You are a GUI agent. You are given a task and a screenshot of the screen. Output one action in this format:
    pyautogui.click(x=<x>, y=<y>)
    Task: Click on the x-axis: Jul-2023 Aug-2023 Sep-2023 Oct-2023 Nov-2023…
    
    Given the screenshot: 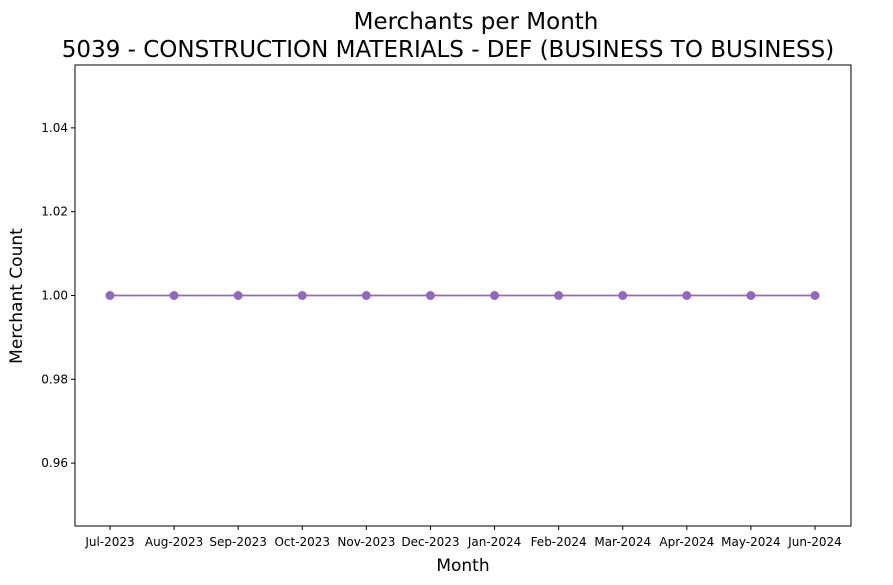 What is the action you would take?
    pyautogui.click(x=463, y=537)
    